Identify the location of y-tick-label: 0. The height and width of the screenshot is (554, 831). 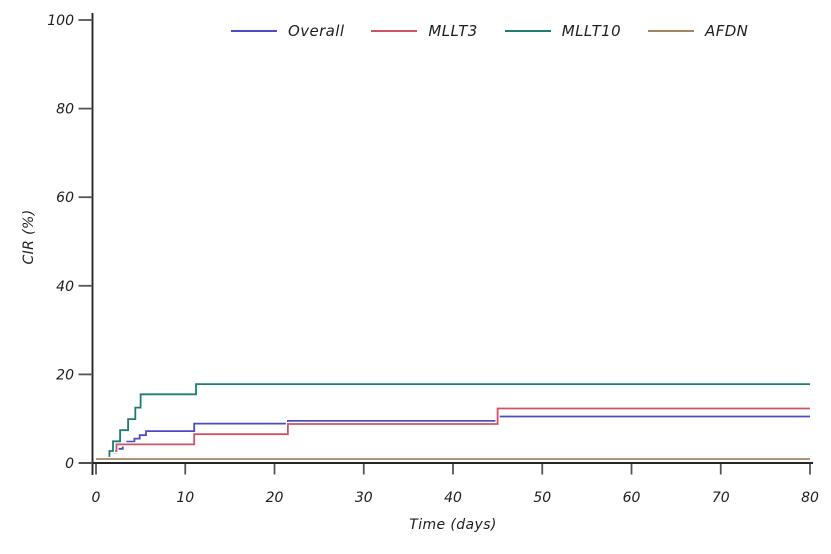
(69, 464).